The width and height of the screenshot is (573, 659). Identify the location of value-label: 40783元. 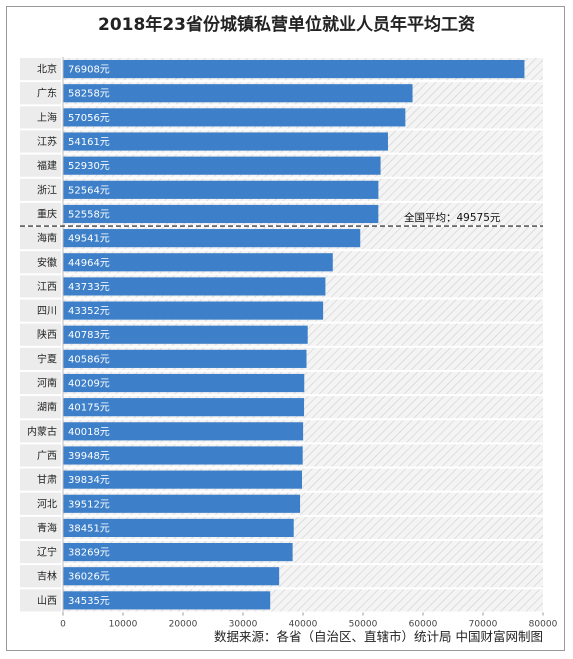
(89, 335).